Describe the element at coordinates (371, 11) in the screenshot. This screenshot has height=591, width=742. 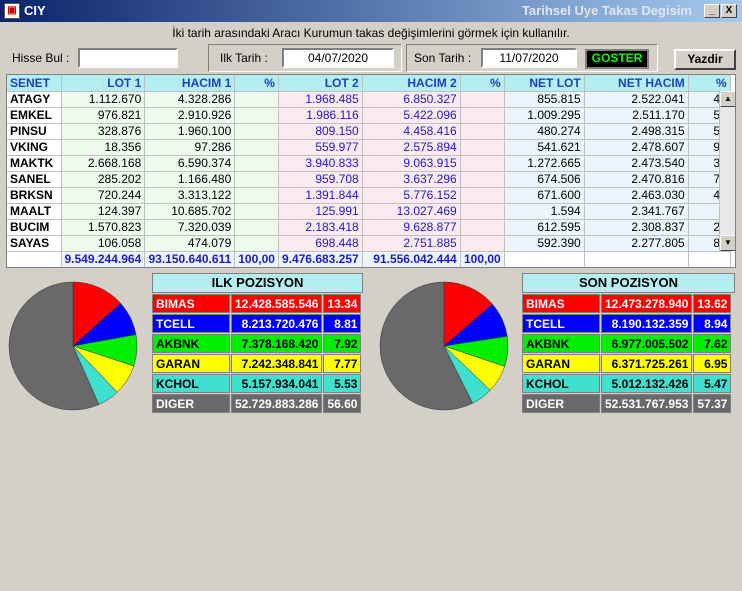
I see `title-bar: ▣ CIY Tarihsel Uye Takas Degisim _ X` at that location.